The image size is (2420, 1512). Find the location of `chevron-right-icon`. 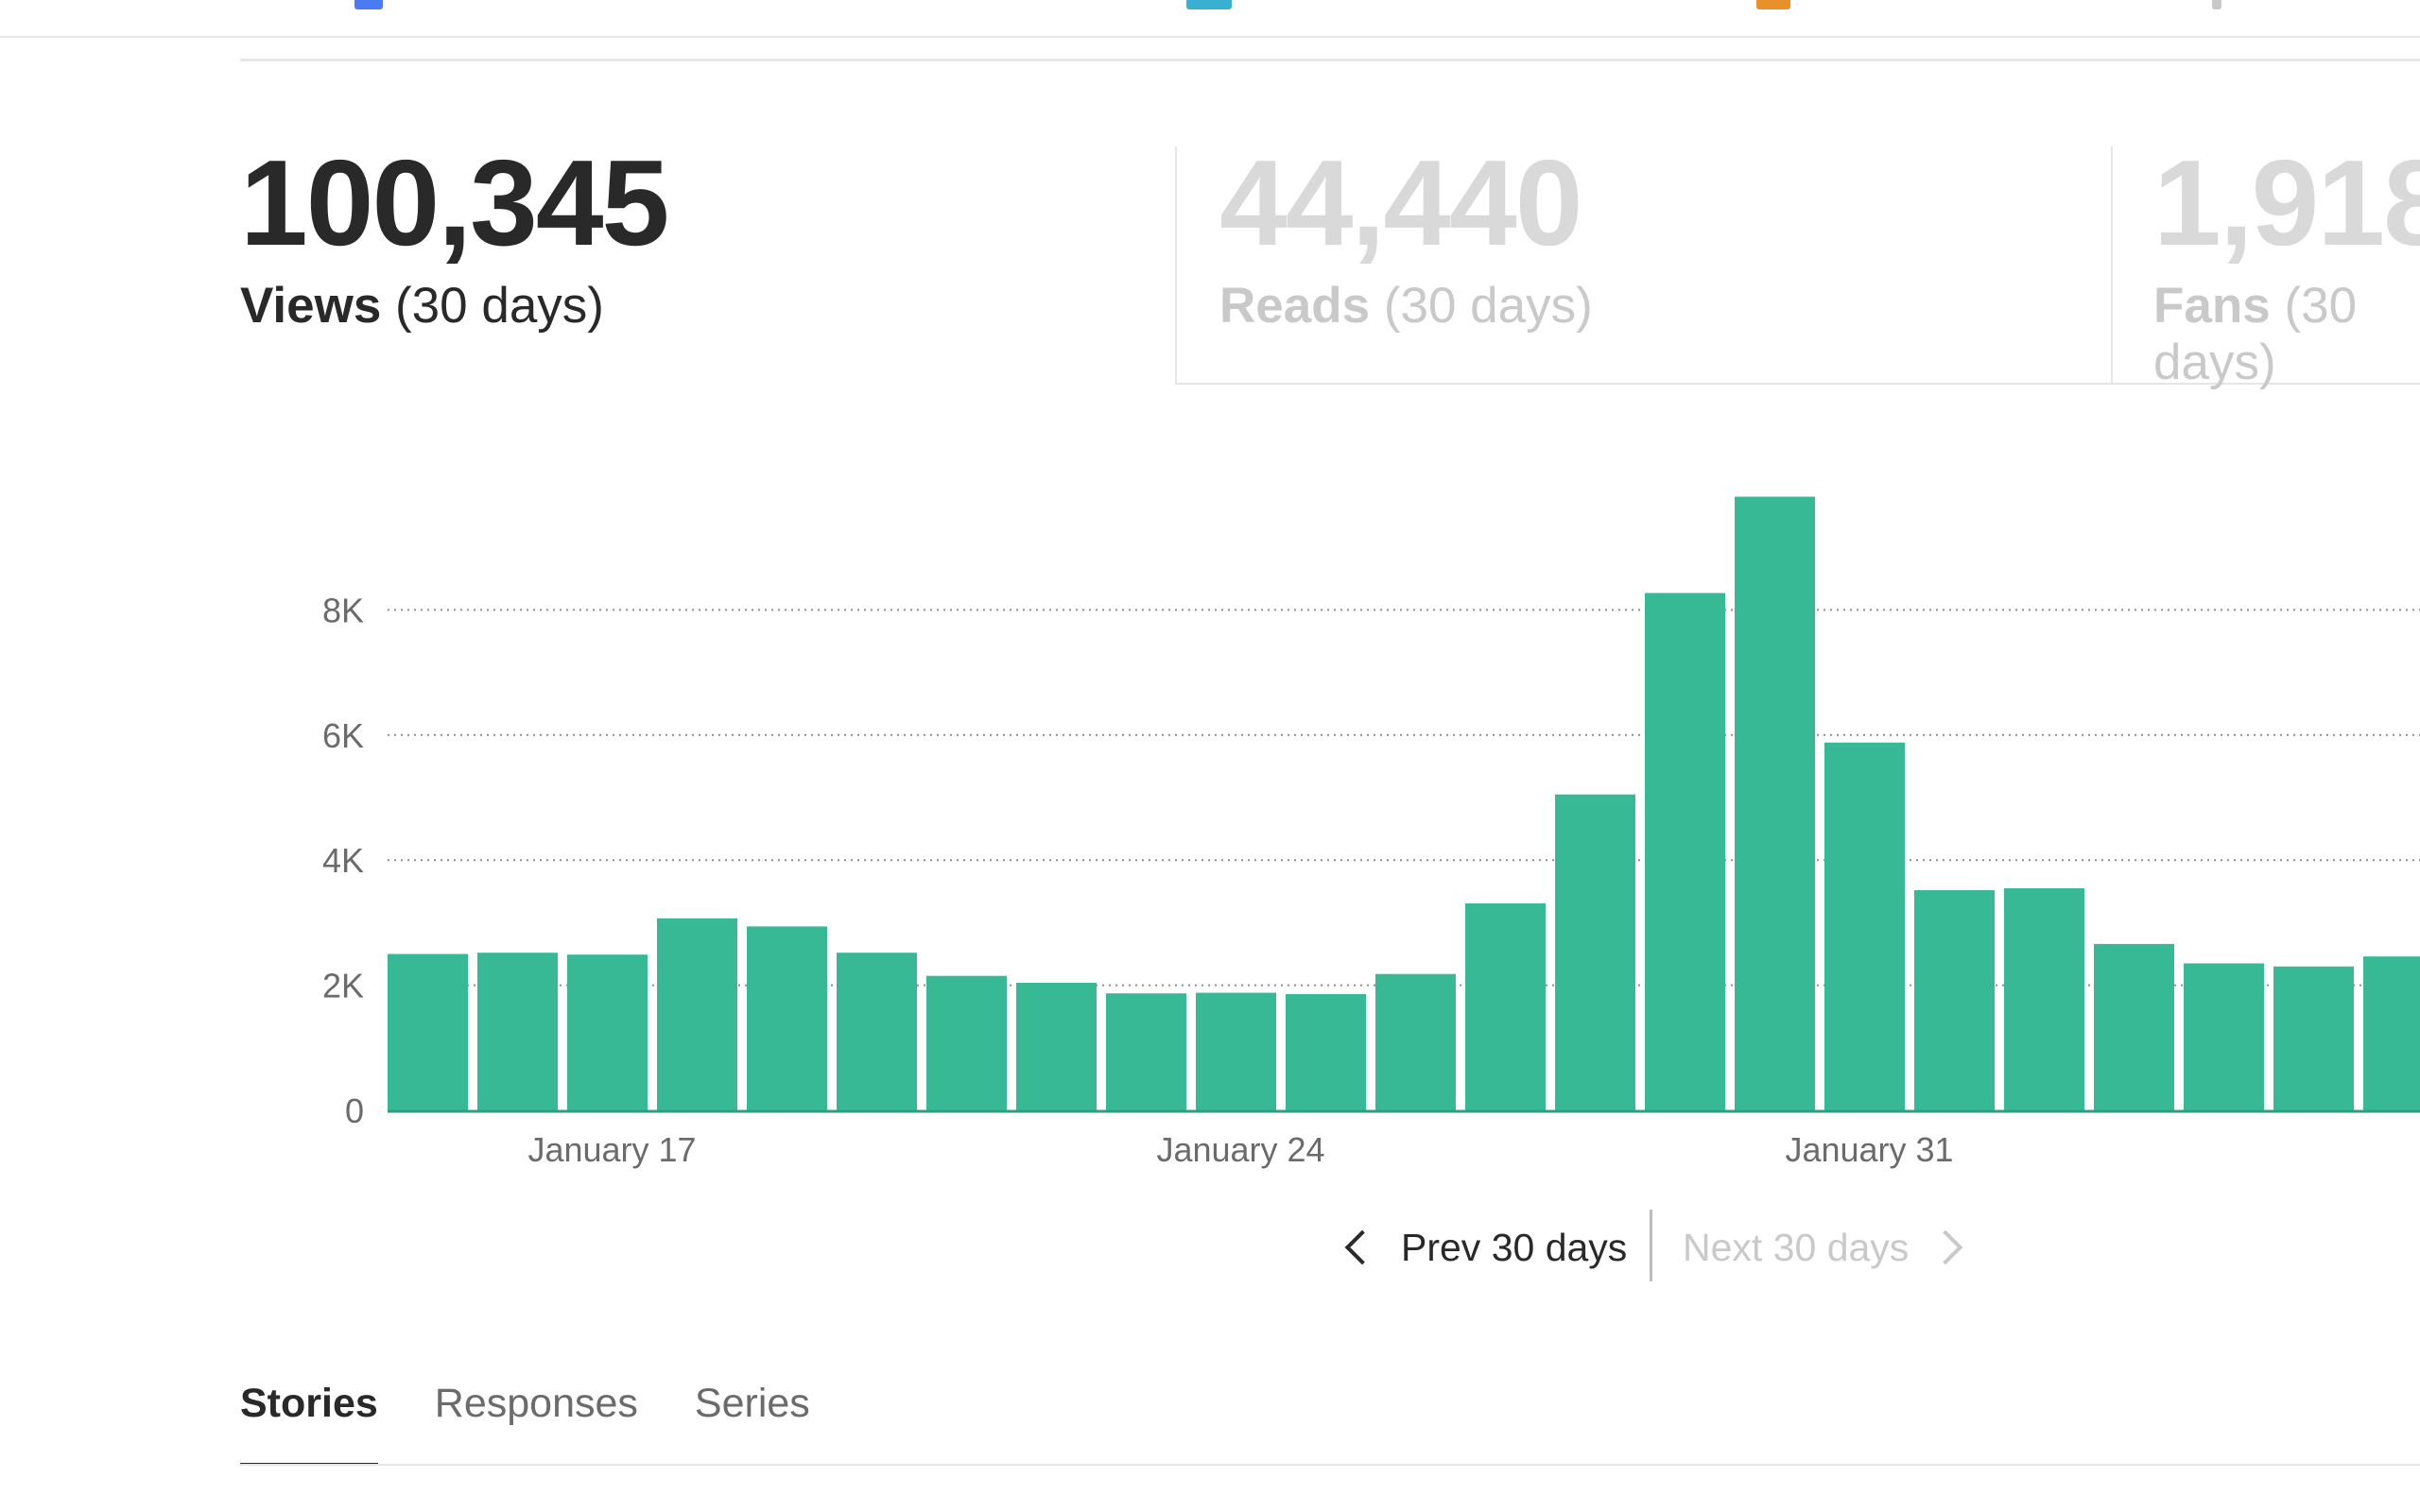

chevron-right-icon is located at coordinates (1945, 1247).